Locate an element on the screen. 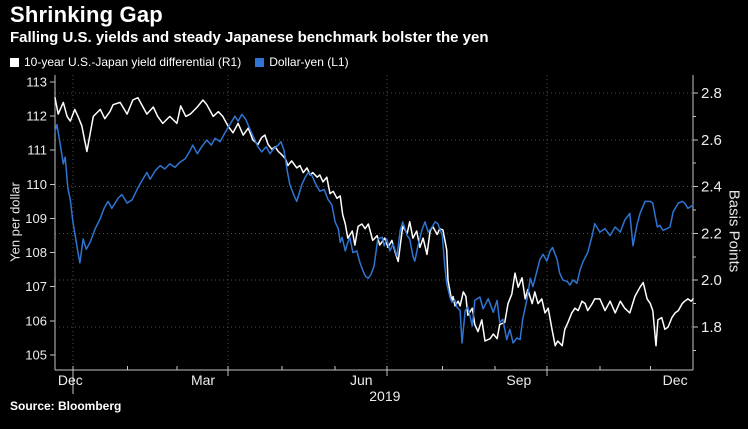 The image size is (748, 429). legend-swatch-dollar-yen-icon is located at coordinates (260, 62).